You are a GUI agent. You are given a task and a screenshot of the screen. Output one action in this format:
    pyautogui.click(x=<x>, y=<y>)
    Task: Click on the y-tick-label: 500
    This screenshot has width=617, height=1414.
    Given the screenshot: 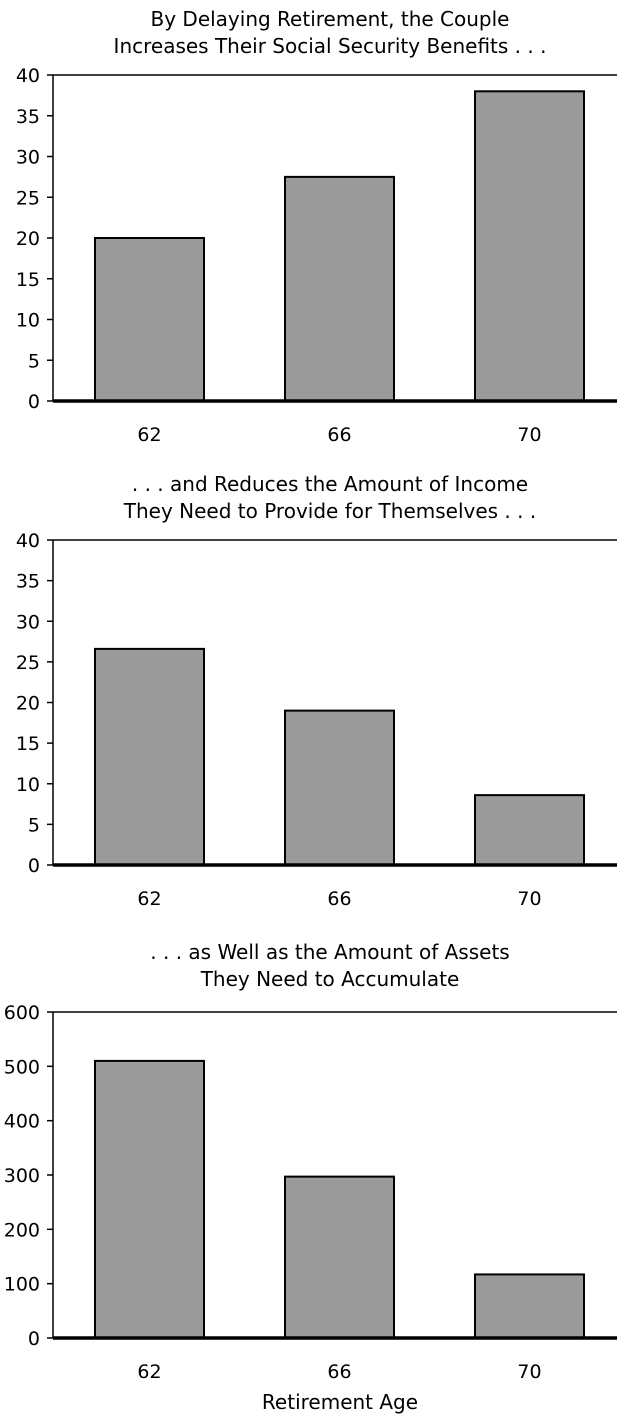 What is the action you would take?
    pyautogui.click(x=22, y=1067)
    